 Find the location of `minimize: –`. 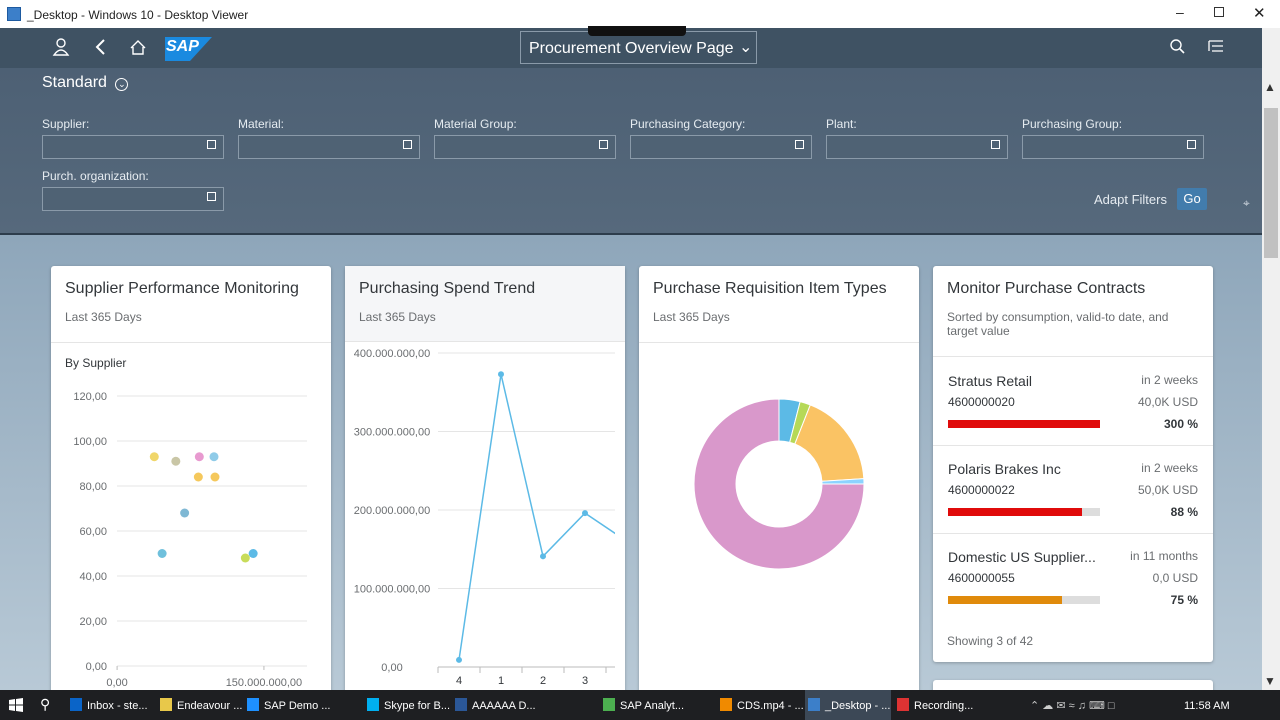

minimize: – is located at coordinates (1180, 12).